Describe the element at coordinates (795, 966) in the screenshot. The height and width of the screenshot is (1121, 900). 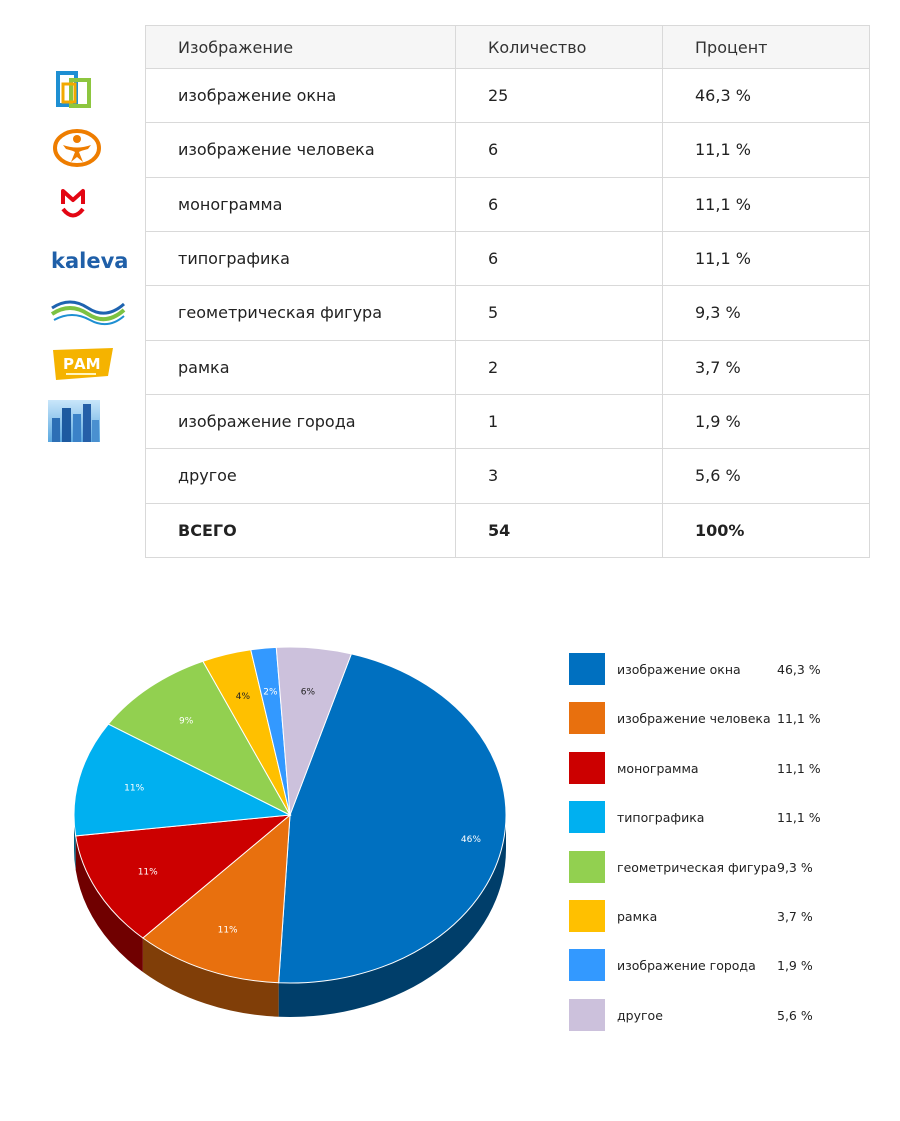
I see `legend-value: 1,9 %` at that location.